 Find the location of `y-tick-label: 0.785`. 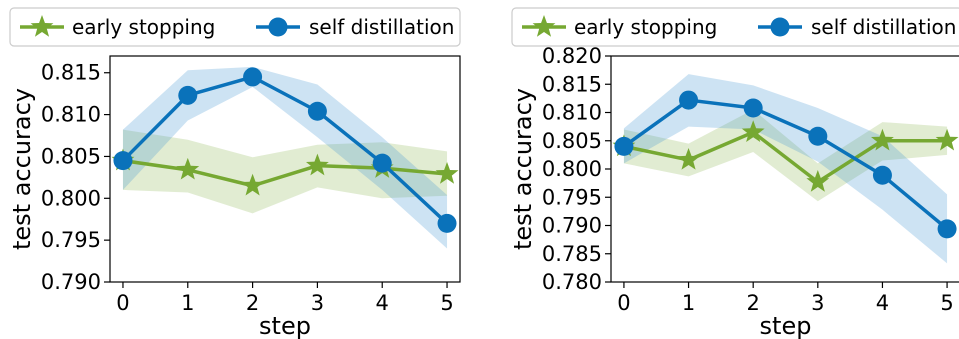

y-tick-label: 0.785 is located at coordinates (572, 254).